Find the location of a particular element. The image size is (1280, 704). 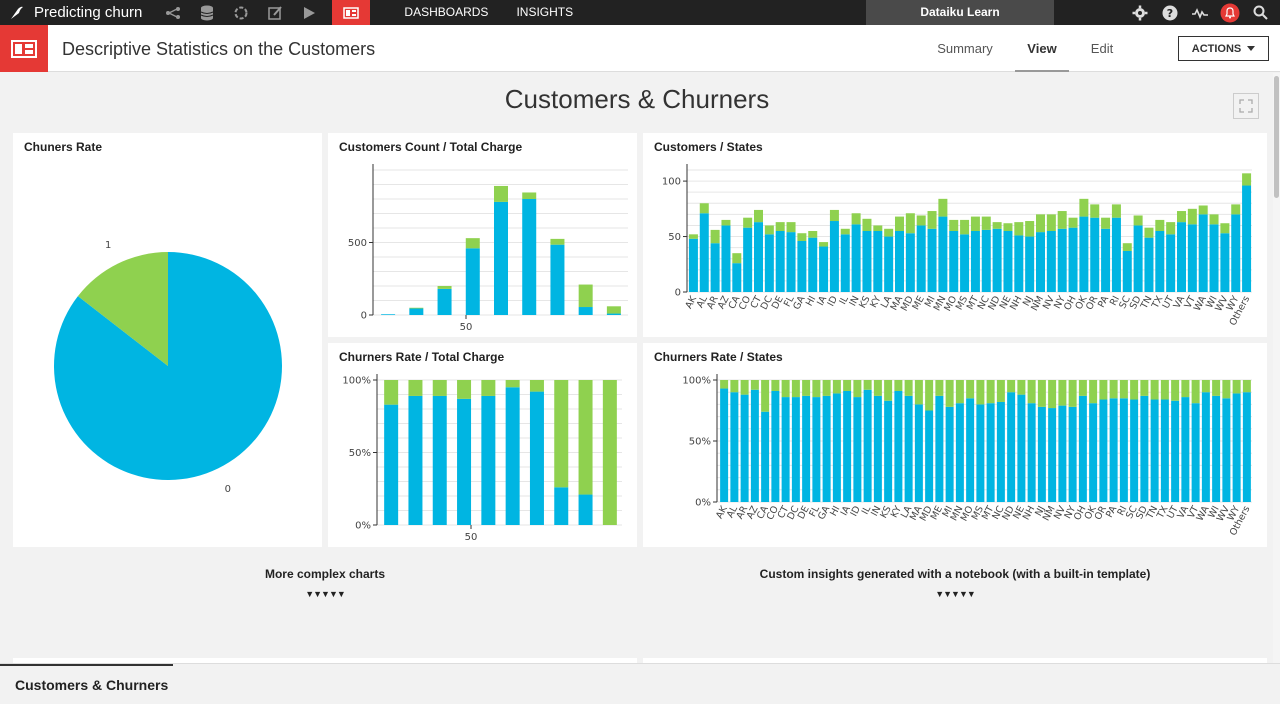

help-icon: ? is located at coordinates (1170, 13).